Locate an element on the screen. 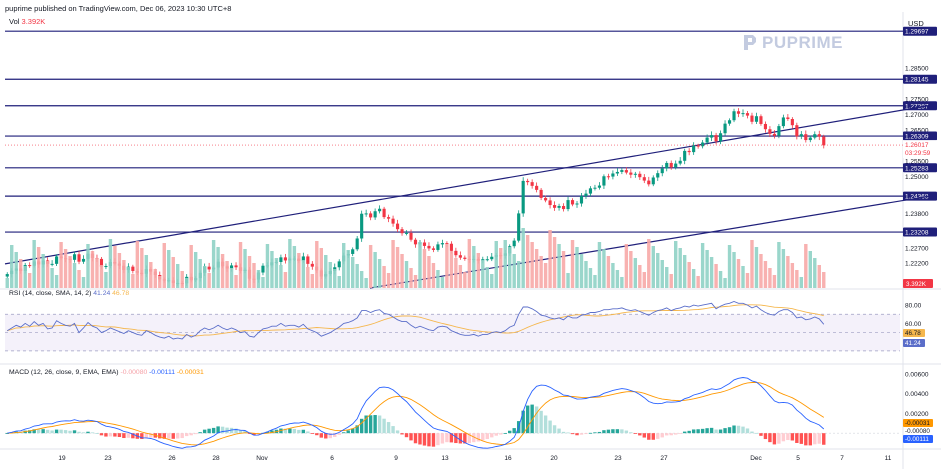  date-axis-label: 5 is located at coordinates (798, 458).